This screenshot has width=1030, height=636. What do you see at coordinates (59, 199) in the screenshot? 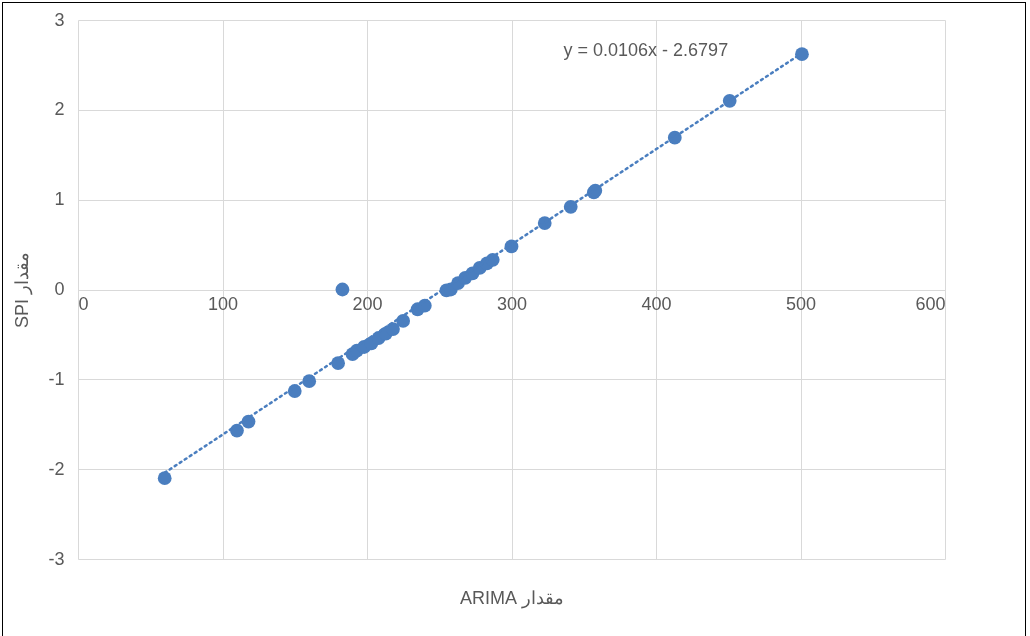
I see `y-tick-label: 1` at bounding box center [59, 199].